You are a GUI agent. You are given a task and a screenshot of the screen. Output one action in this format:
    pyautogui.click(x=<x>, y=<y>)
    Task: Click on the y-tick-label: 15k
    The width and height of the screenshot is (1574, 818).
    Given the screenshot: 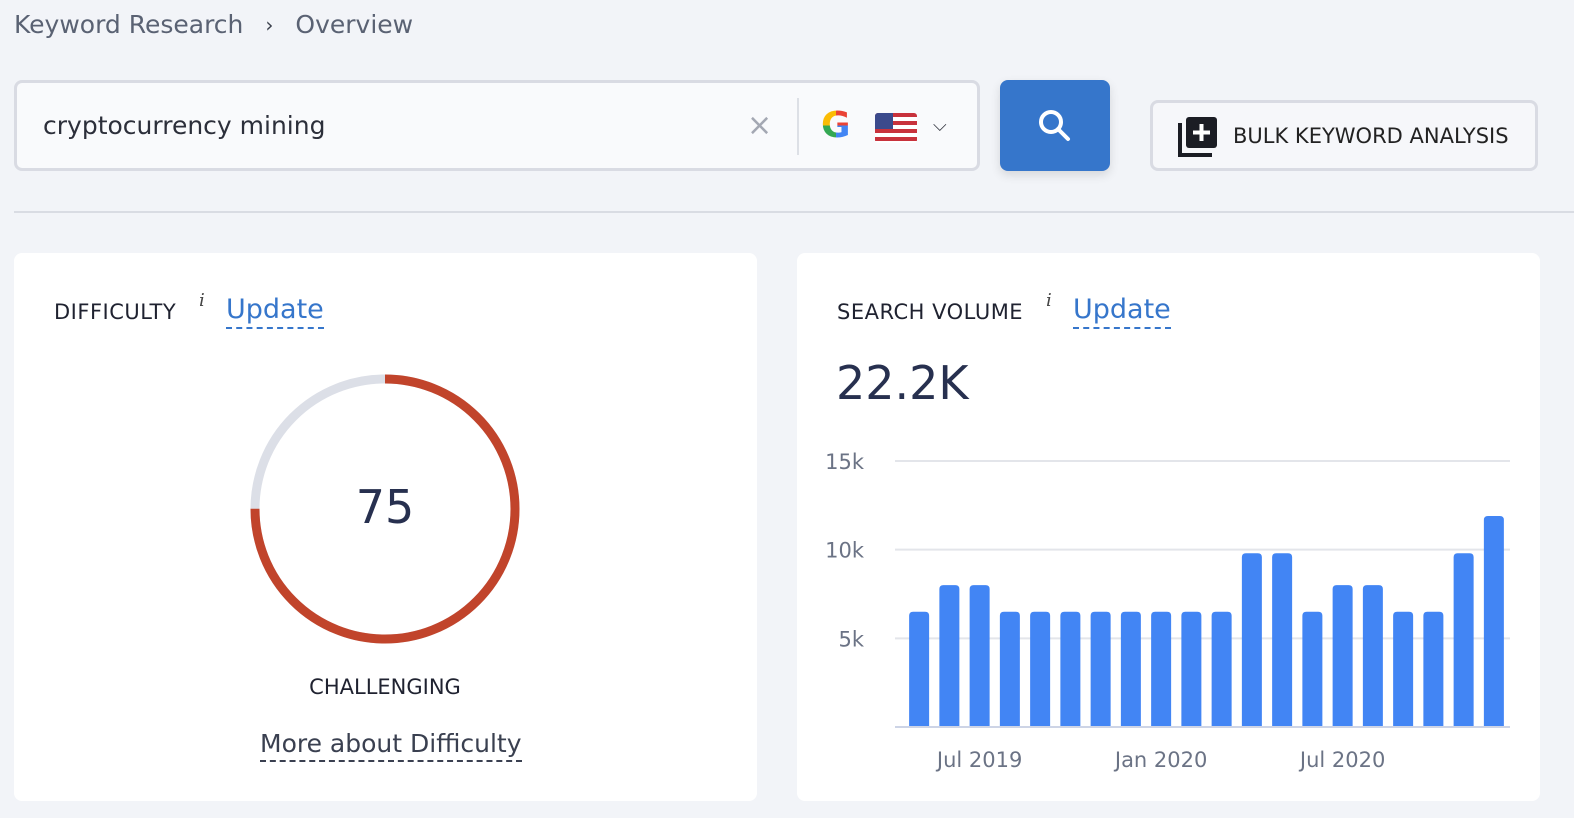 What is the action you would take?
    pyautogui.click(x=845, y=462)
    